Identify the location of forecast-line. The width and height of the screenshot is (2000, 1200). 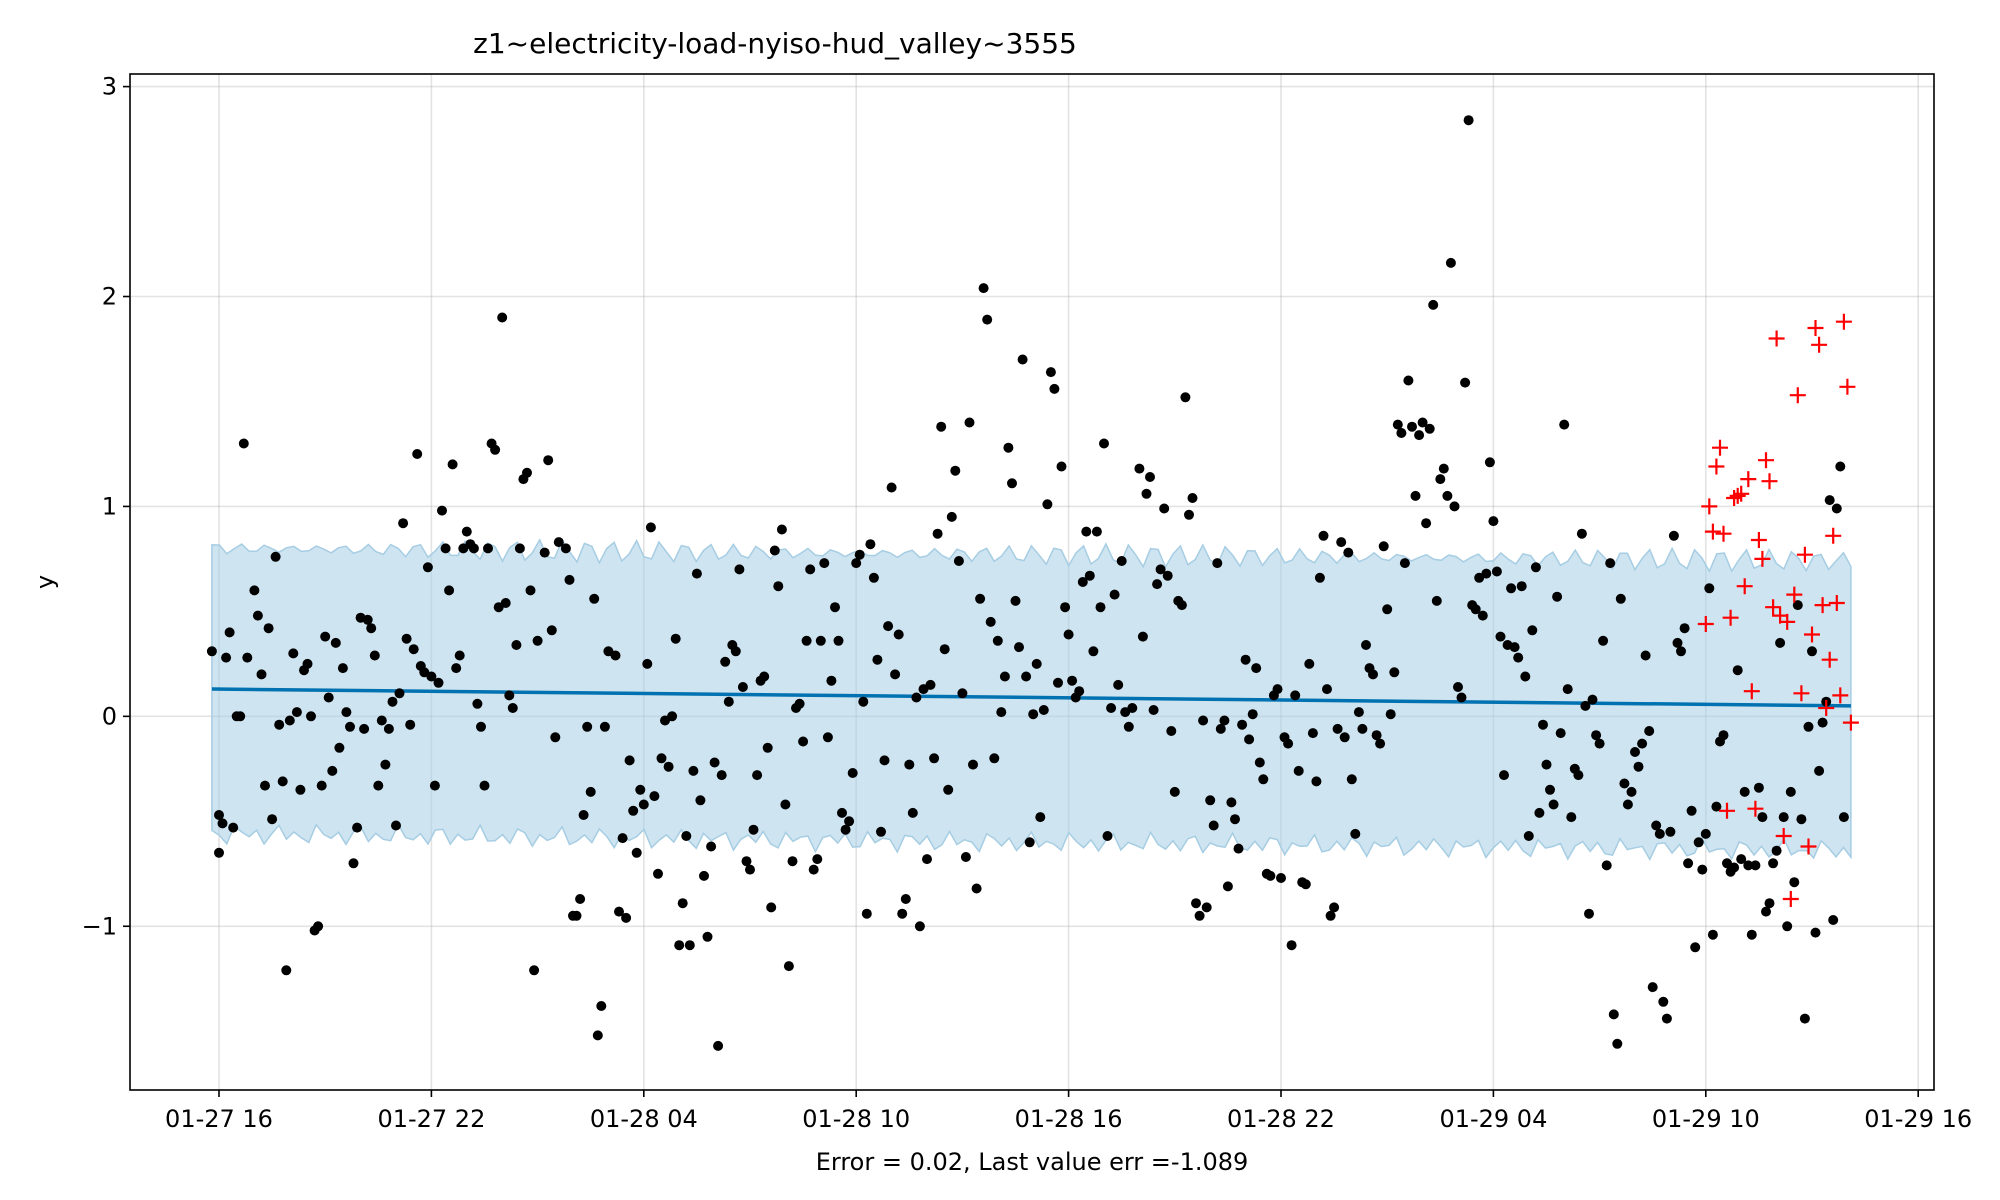
(1031, 697).